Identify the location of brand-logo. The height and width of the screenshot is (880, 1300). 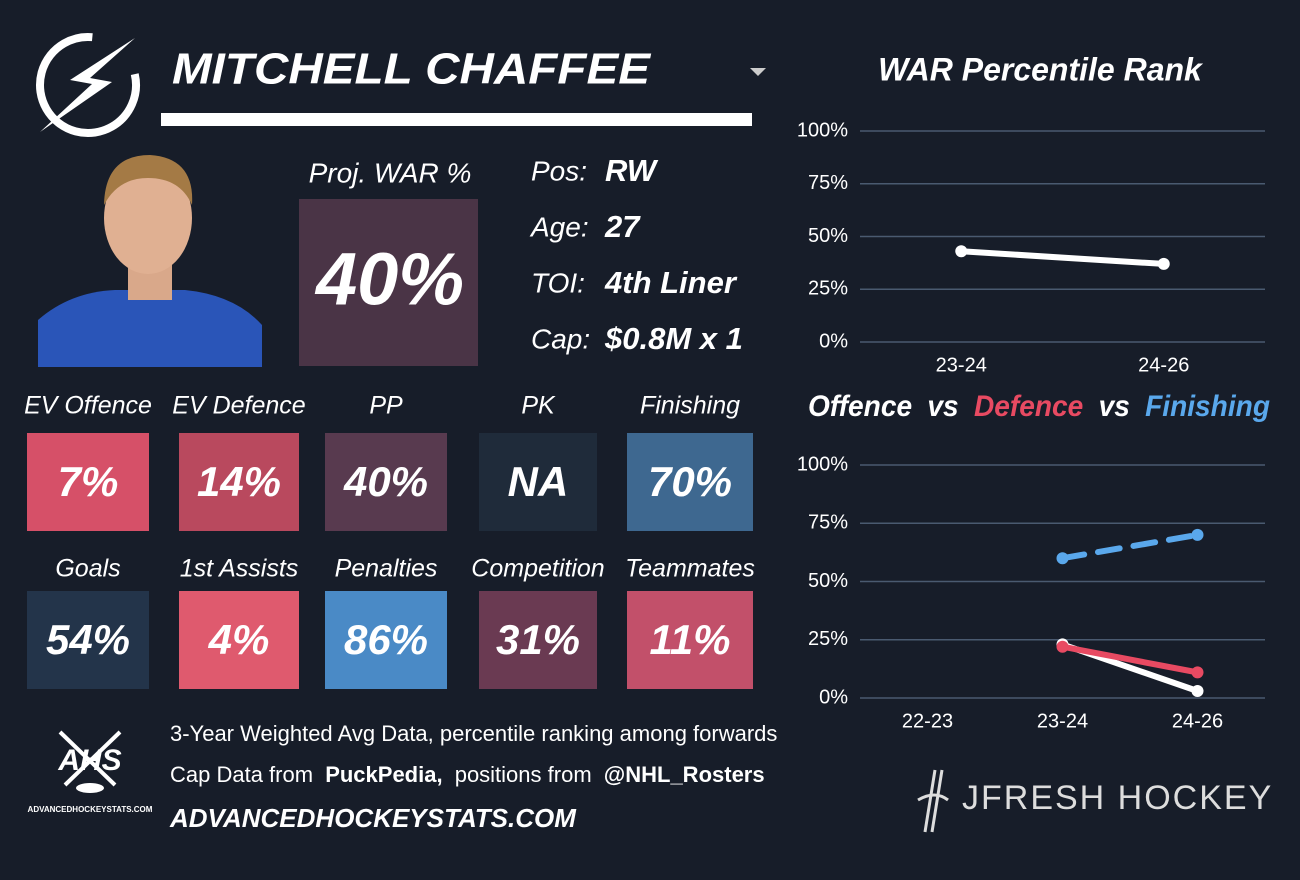
(933, 801).